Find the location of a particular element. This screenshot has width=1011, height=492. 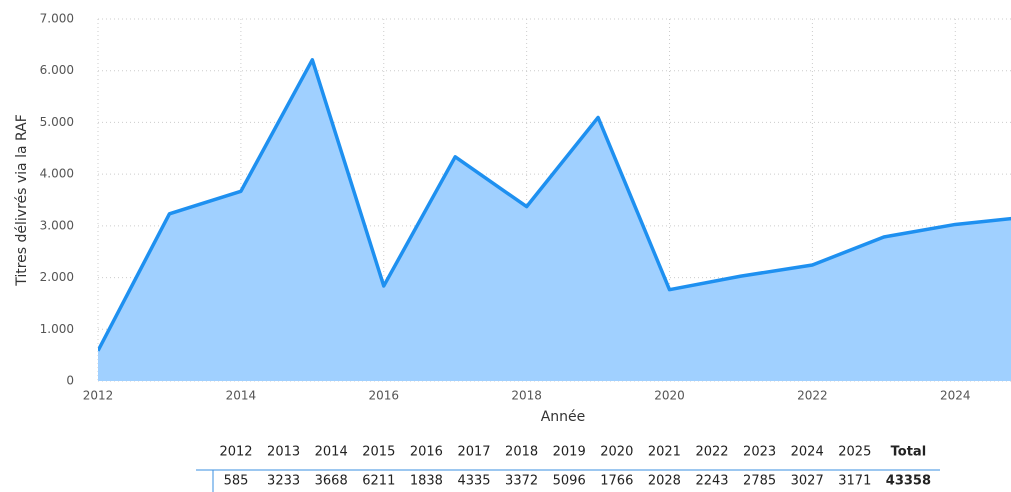

table-cell: 3372 is located at coordinates (521, 481).